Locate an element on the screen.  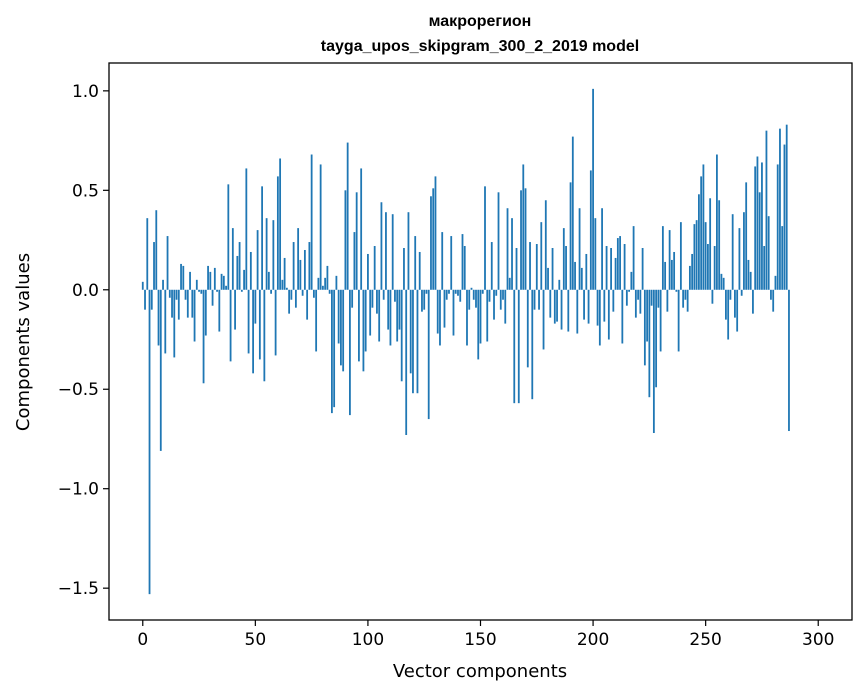
y-tick-label: 0.0 is located at coordinates (85, 291).